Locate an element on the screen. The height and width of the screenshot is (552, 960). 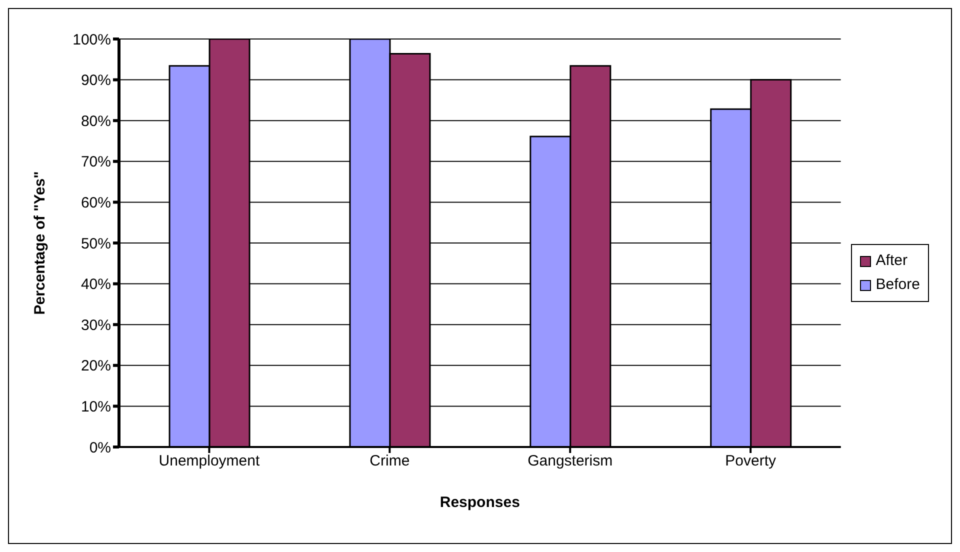
y-axis-title: Percentage of "Yes" is located at coordinates (39, 243).